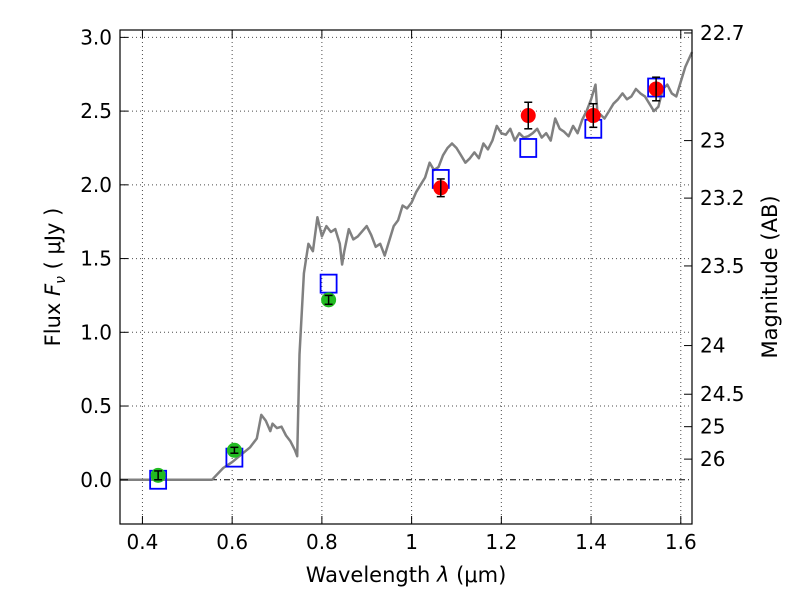  What do you see at coordinates (406, 575) in the screenshot?
I see `x-axis-title: Wavelength λ (μm)` at bounding box center [406, 575].